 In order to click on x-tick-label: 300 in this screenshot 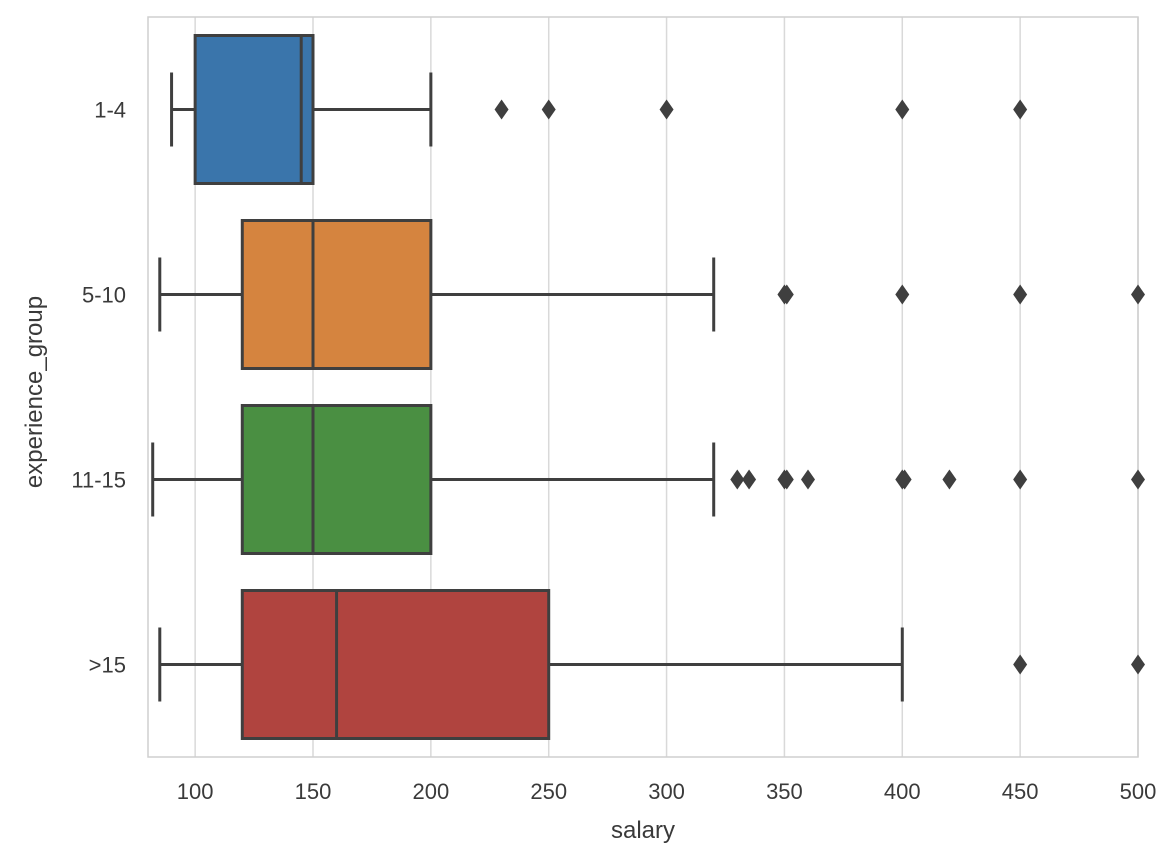, I will do `click(666, 791)`.